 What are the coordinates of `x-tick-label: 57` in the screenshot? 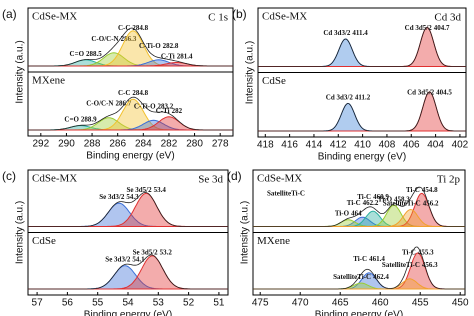 It's located at (38, 303).